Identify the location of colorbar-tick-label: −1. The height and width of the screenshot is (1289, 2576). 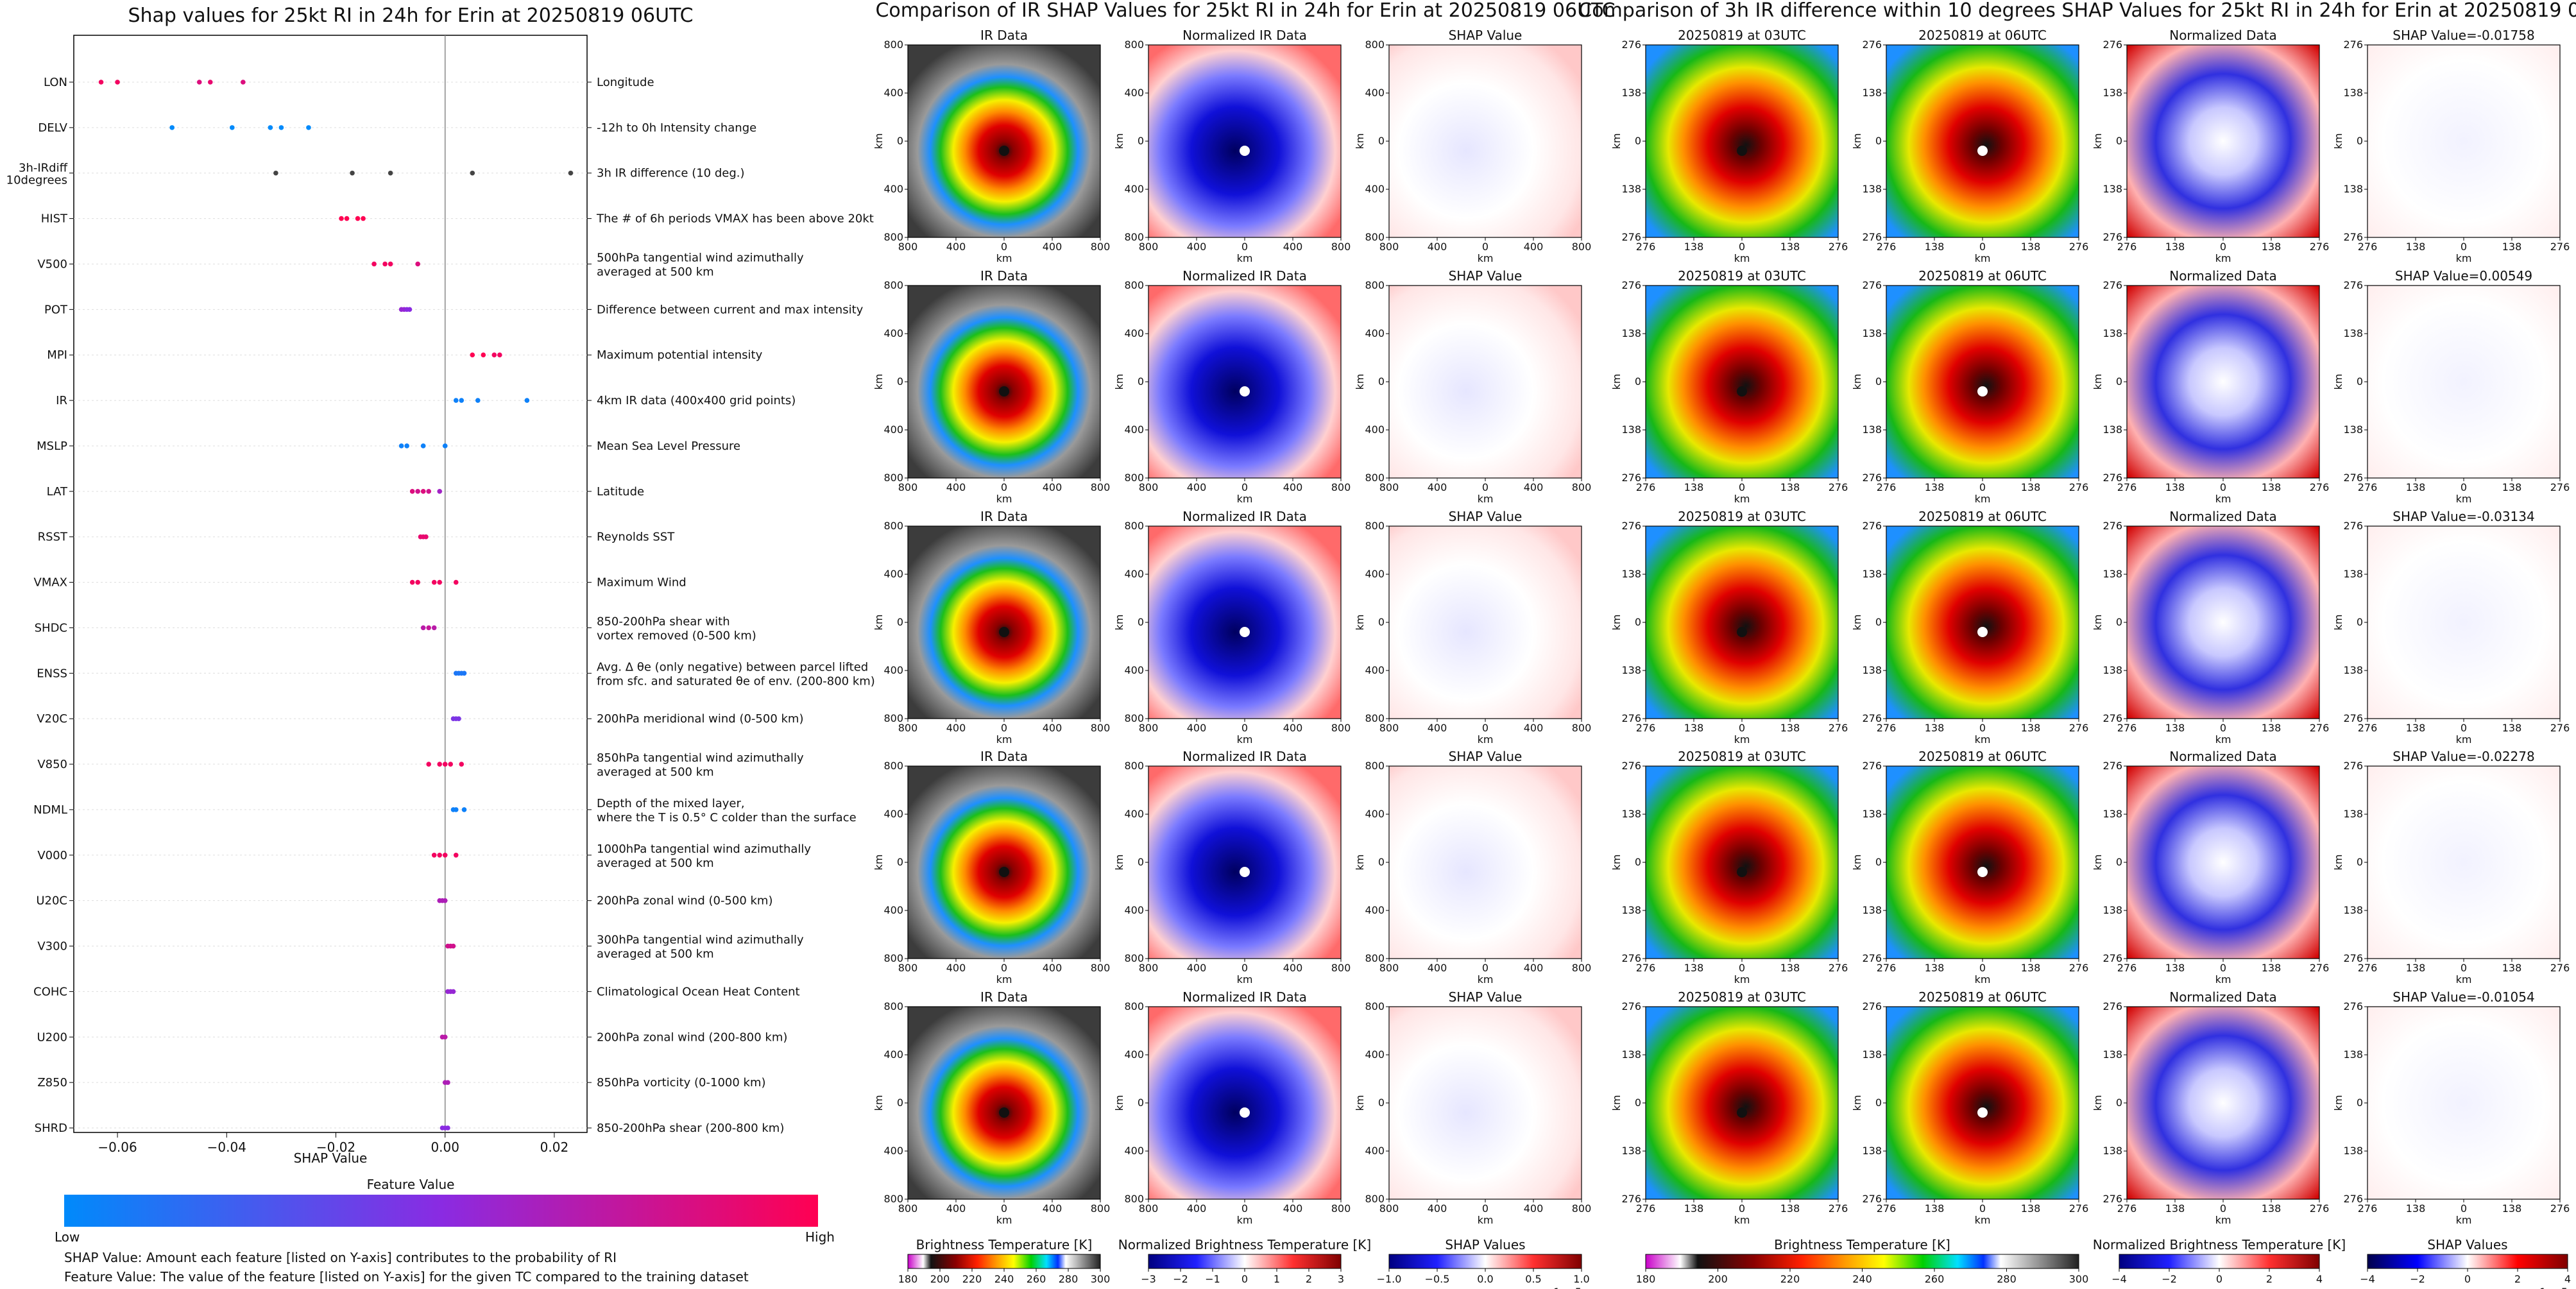
(1212, 1279).